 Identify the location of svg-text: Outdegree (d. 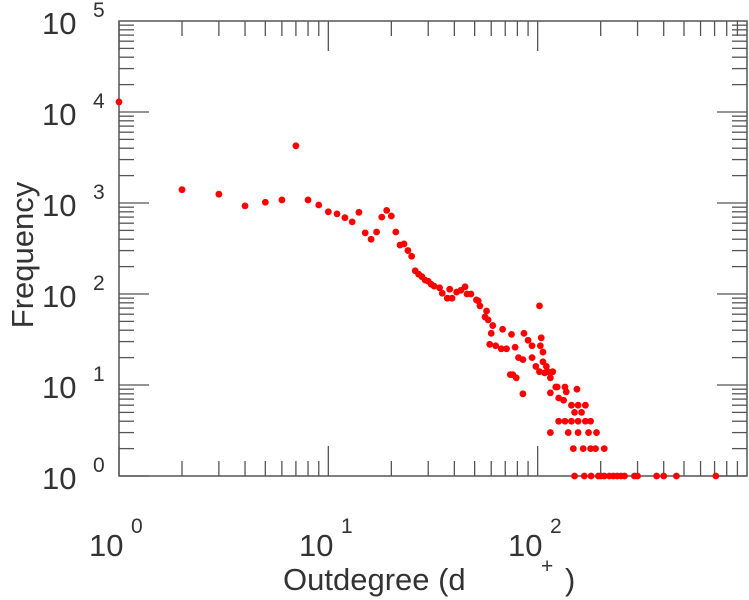
(374, 579).